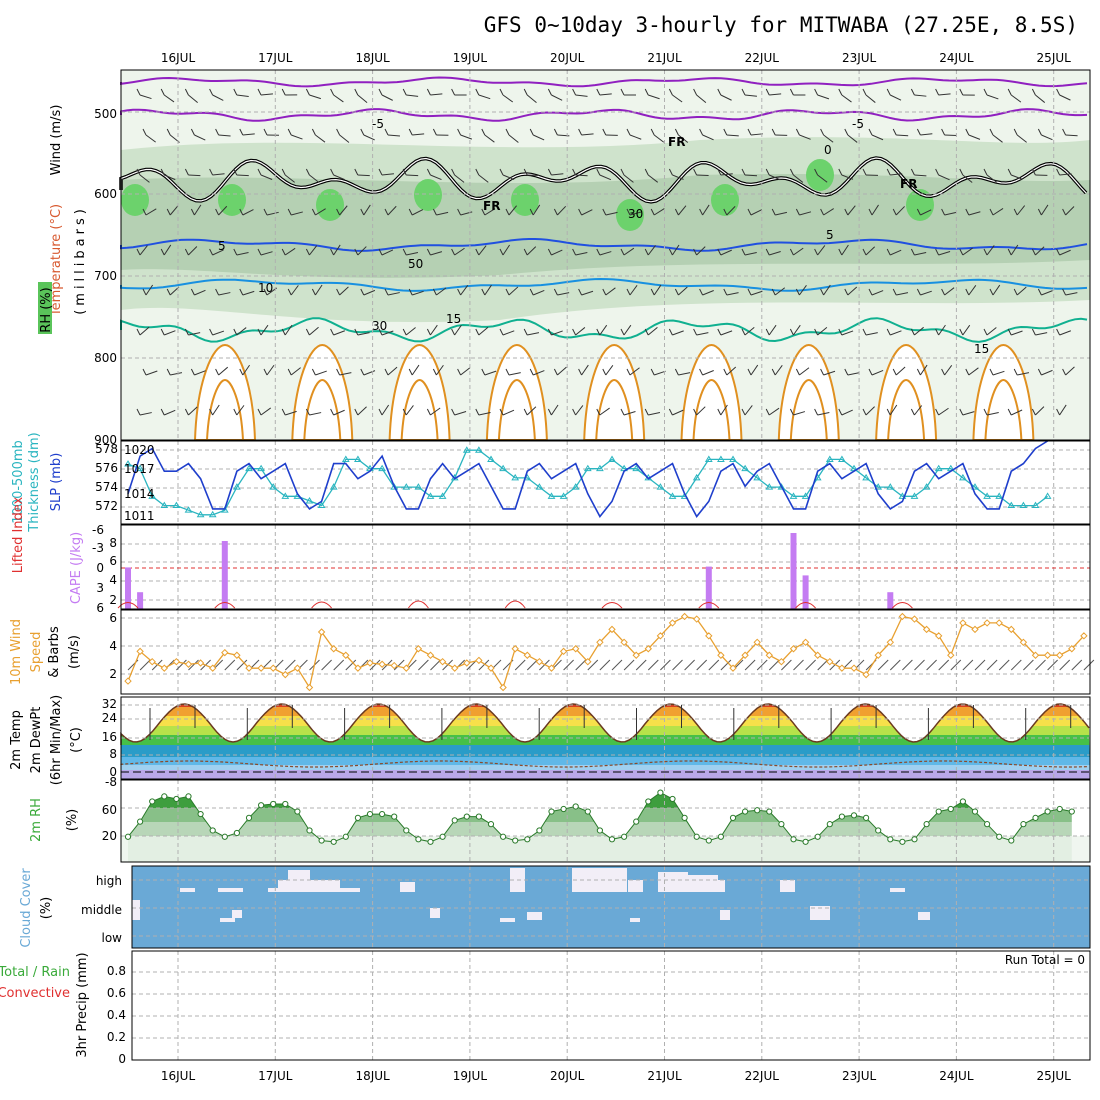 This screenshot has width=1100, height=1100. I want to click on cloud-tick-high: high, so click(109, 881).